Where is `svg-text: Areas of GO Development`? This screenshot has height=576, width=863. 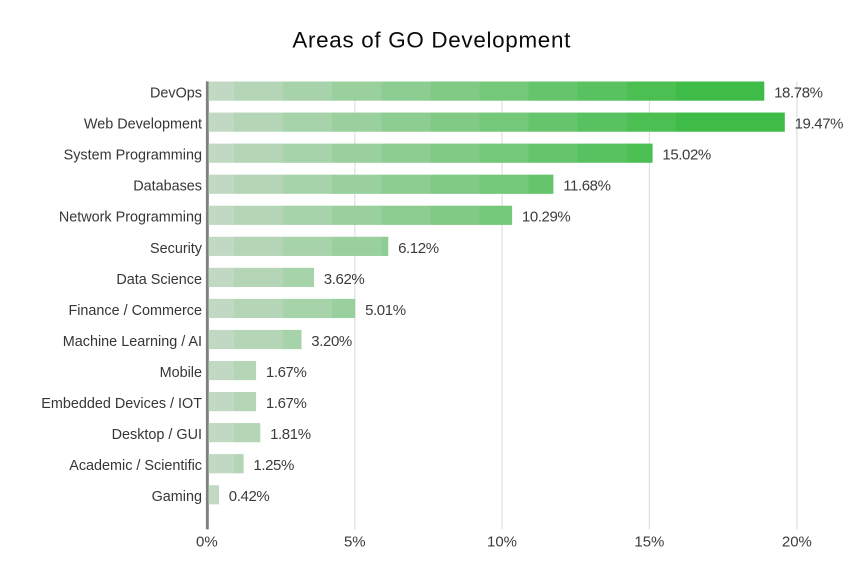
svg-text: Areas of GO Development is located at coordinates (431, 39).